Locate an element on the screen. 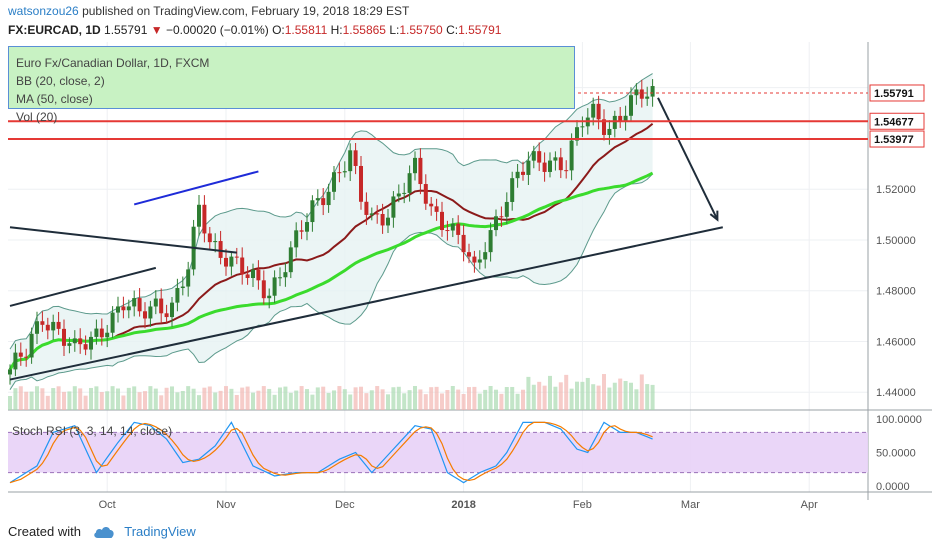 The image size is (932, 550). legend-title: Euro Fx/Canadian Dollar, 1D, FXCM is located at coordinates (113, 63).